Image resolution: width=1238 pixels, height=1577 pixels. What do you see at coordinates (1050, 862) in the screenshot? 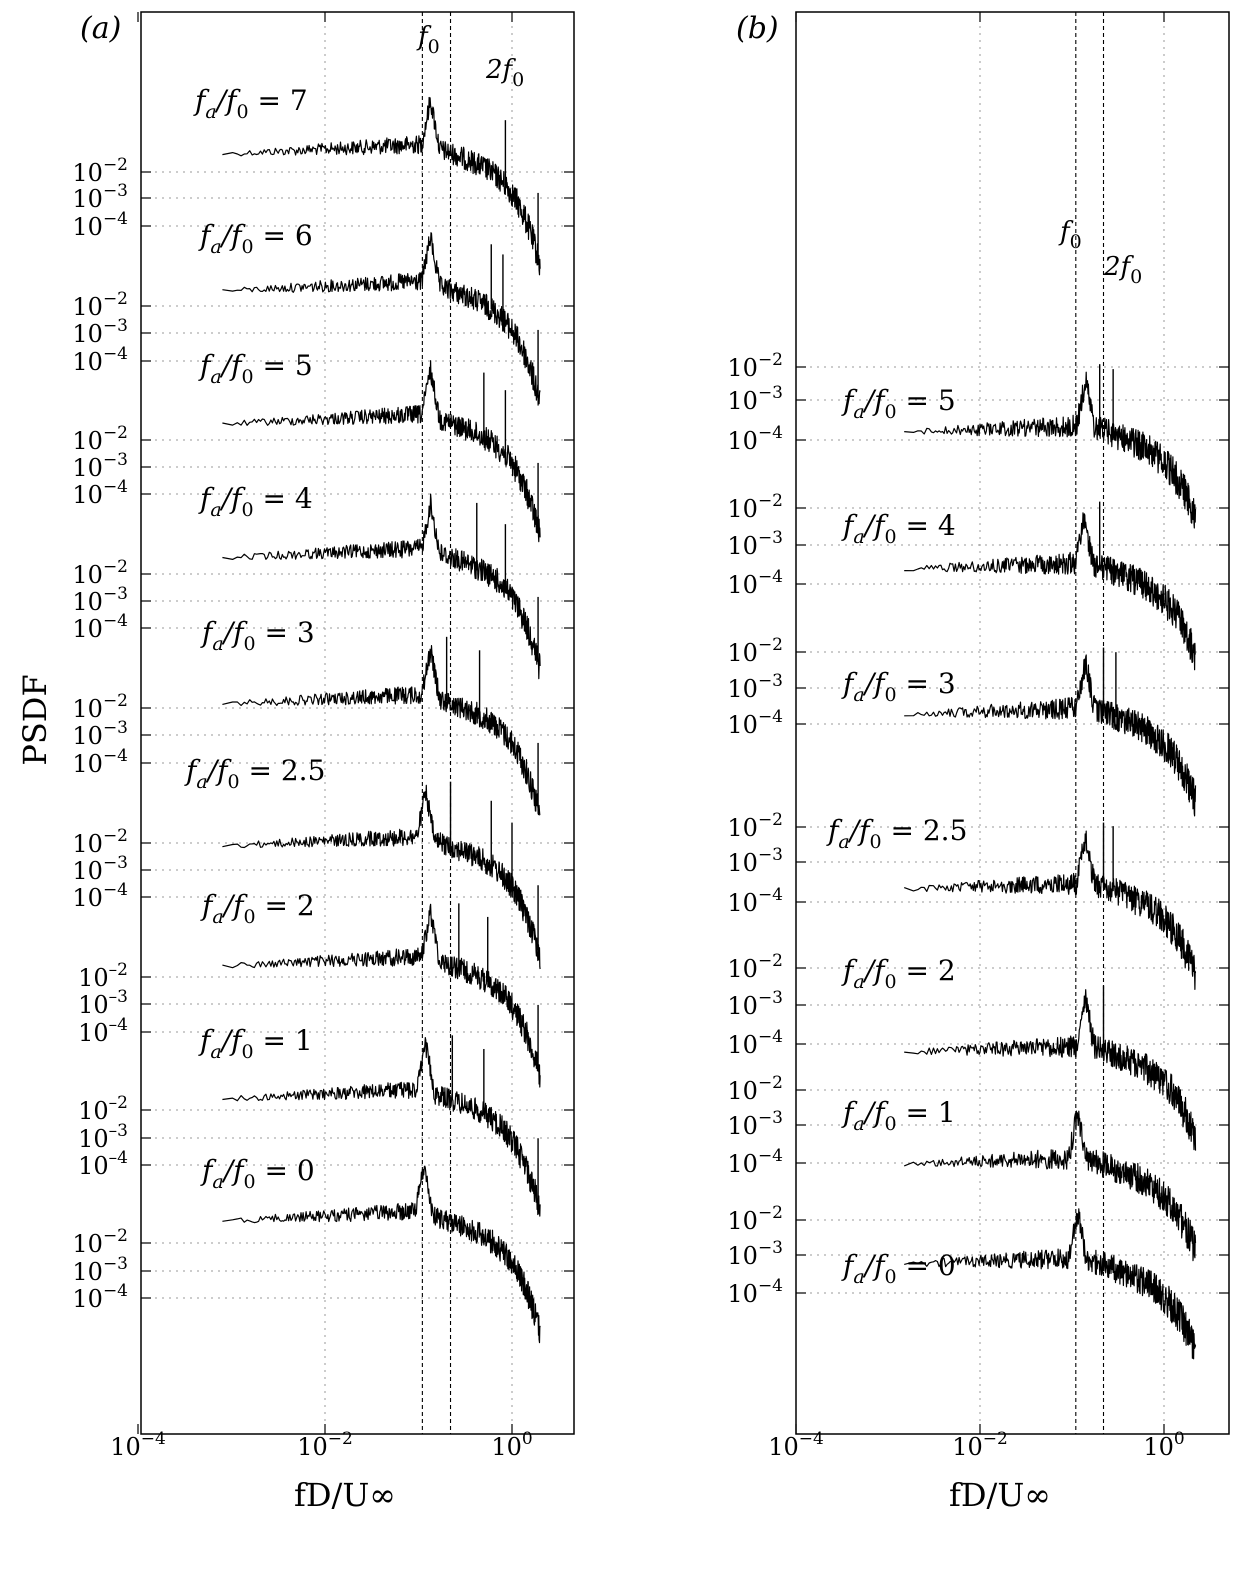
I see `panel-b-traces` at bounding box center [1050, 862].